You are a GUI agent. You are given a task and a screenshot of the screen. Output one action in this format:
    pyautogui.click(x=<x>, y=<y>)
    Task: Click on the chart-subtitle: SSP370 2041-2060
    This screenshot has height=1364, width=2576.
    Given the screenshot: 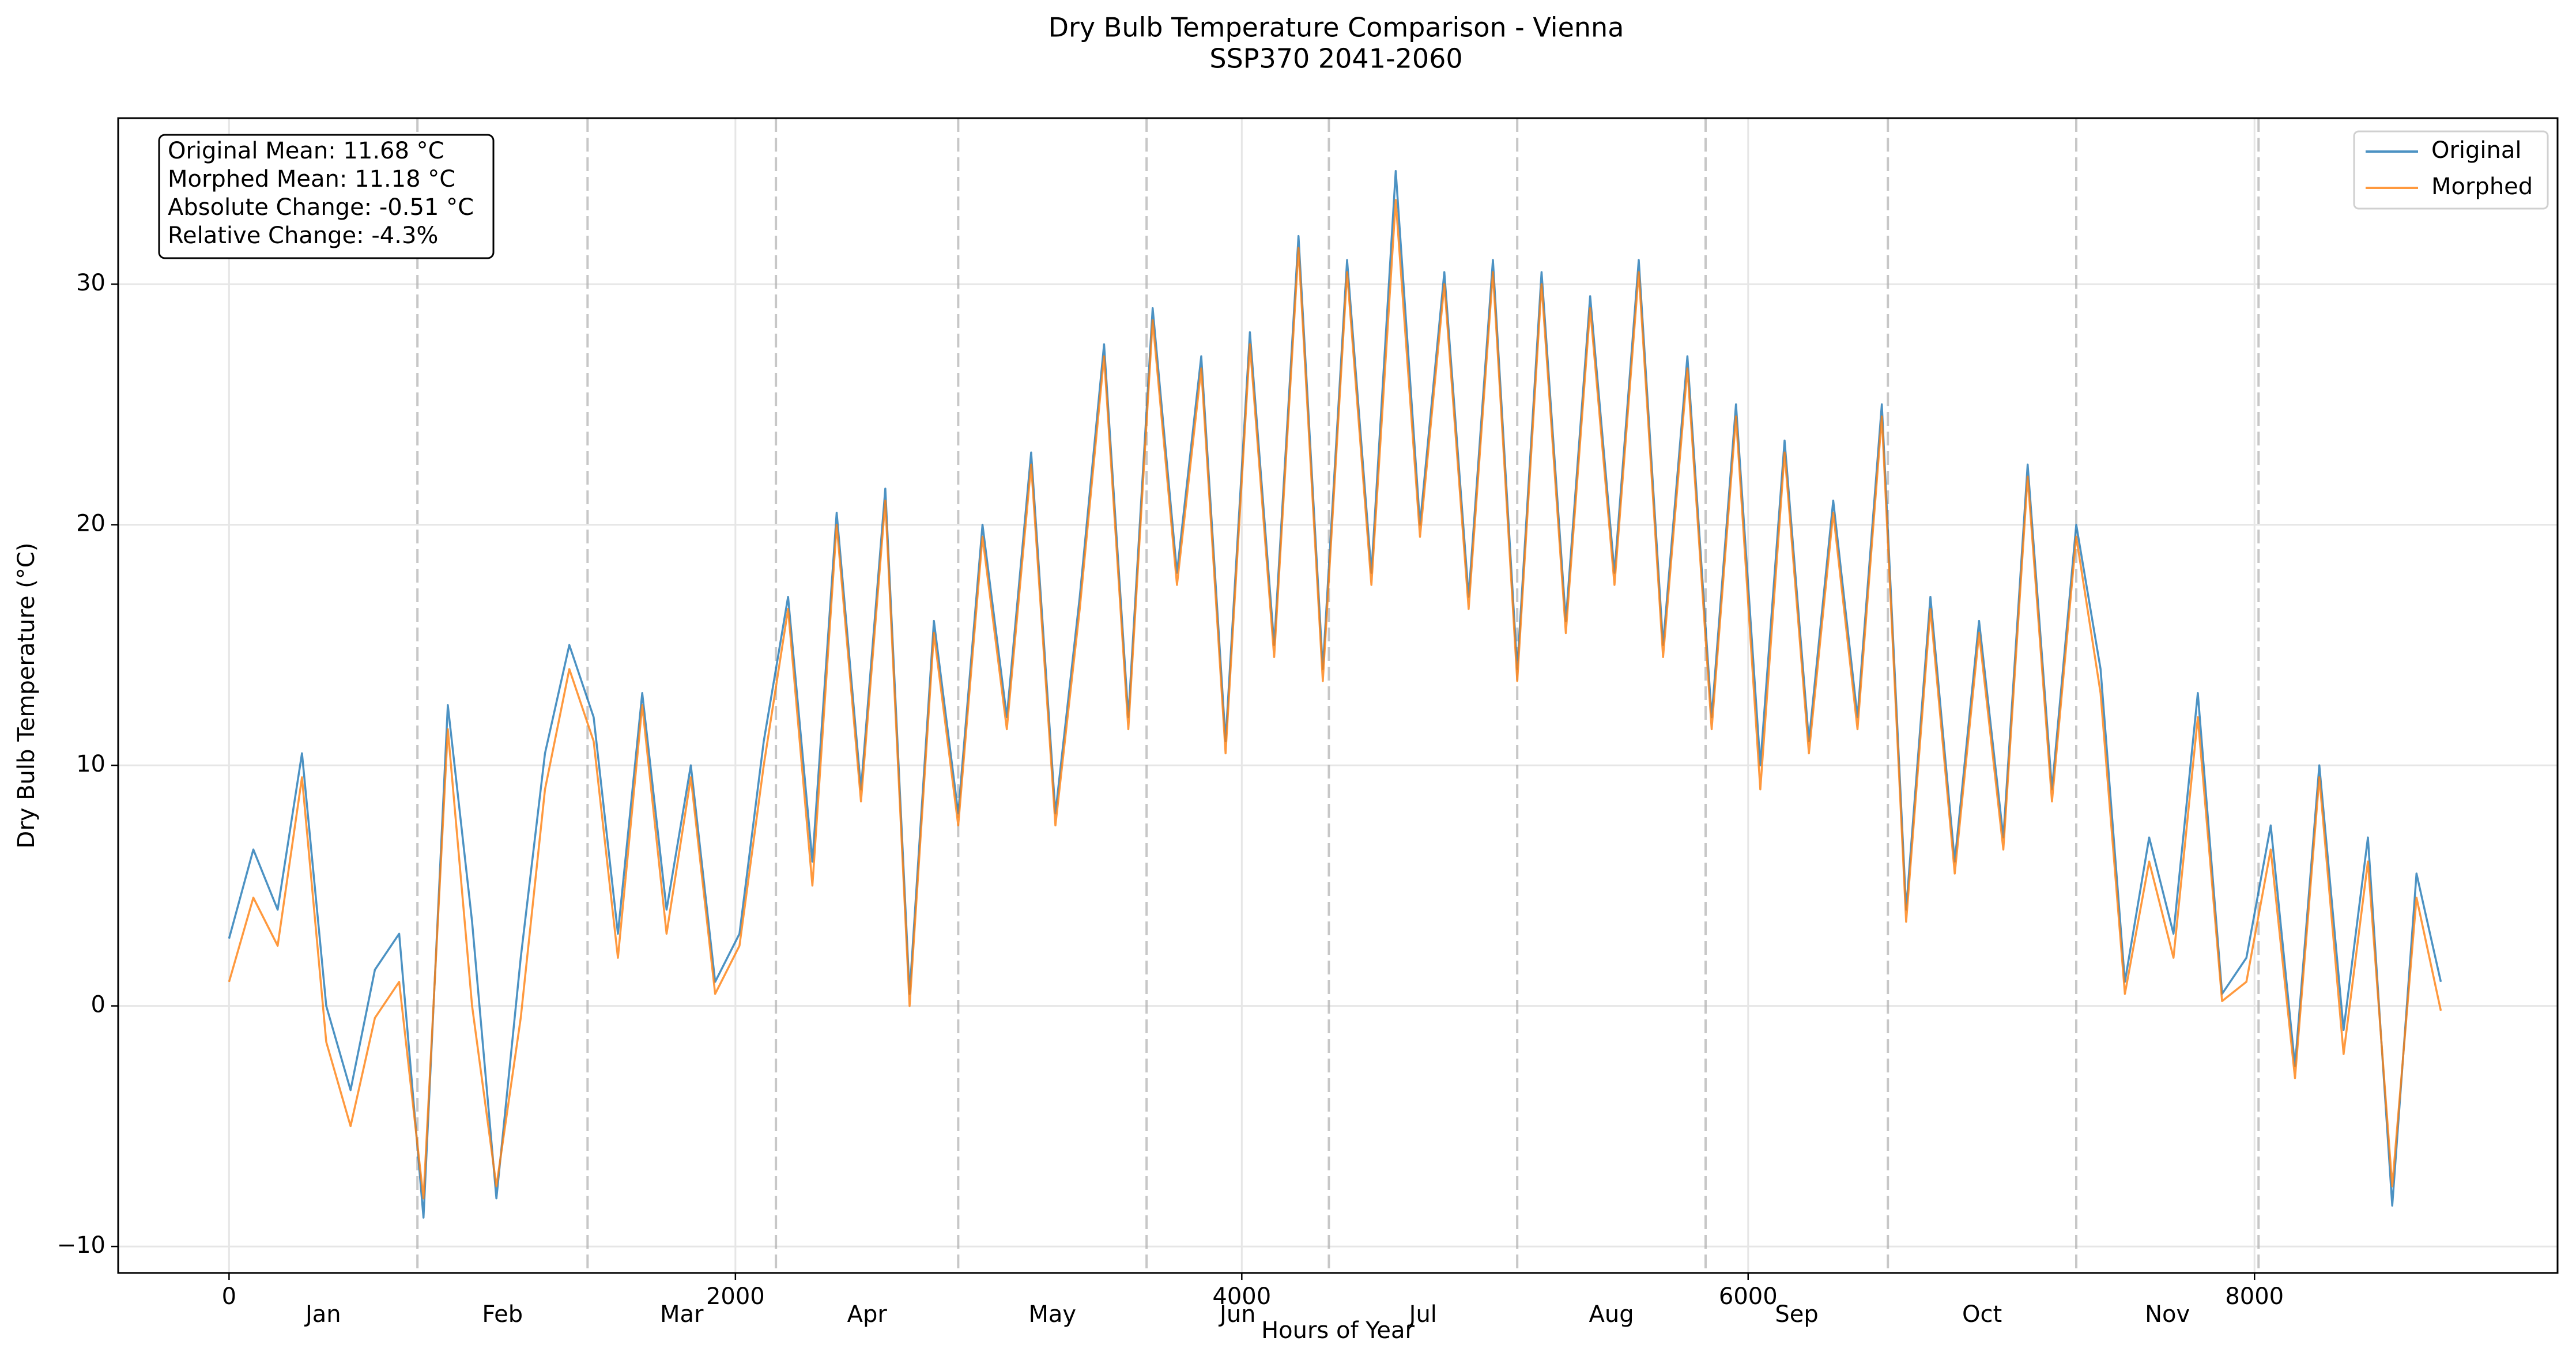 What is the action you would take?
    pyautogui.click(x=1335, y=58)
    